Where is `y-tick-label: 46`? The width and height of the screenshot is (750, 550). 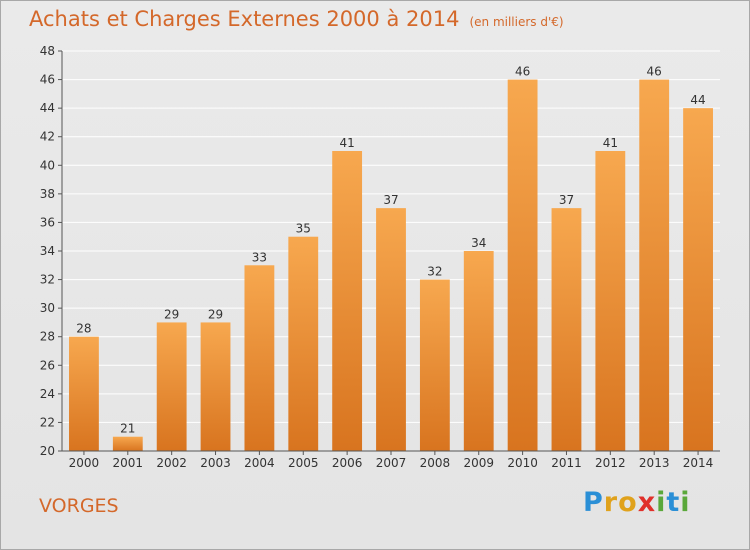 y-tick-label: 46 is located at coordinates (47, 80).